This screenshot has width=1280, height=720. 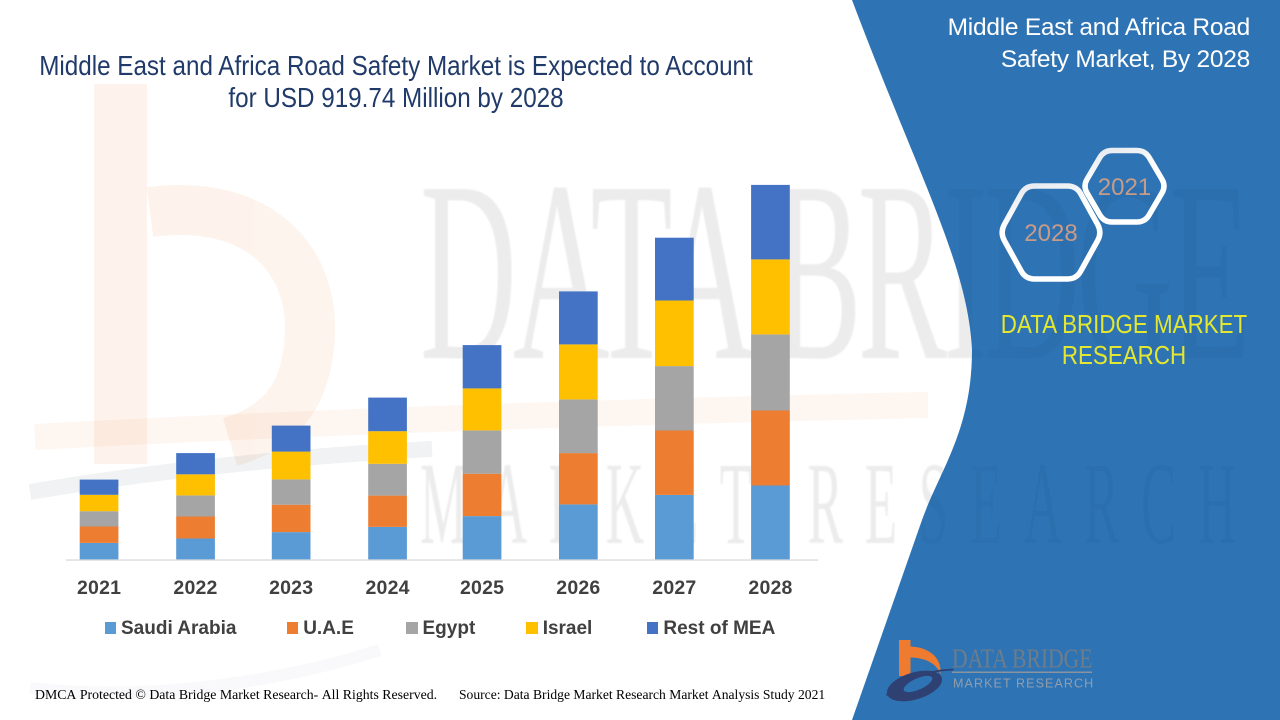 What do you see at coordinates (1022, 659) in the screenshot?
I see `svg-text: DATA BRIDGE` at bounding box center [1022, 659].